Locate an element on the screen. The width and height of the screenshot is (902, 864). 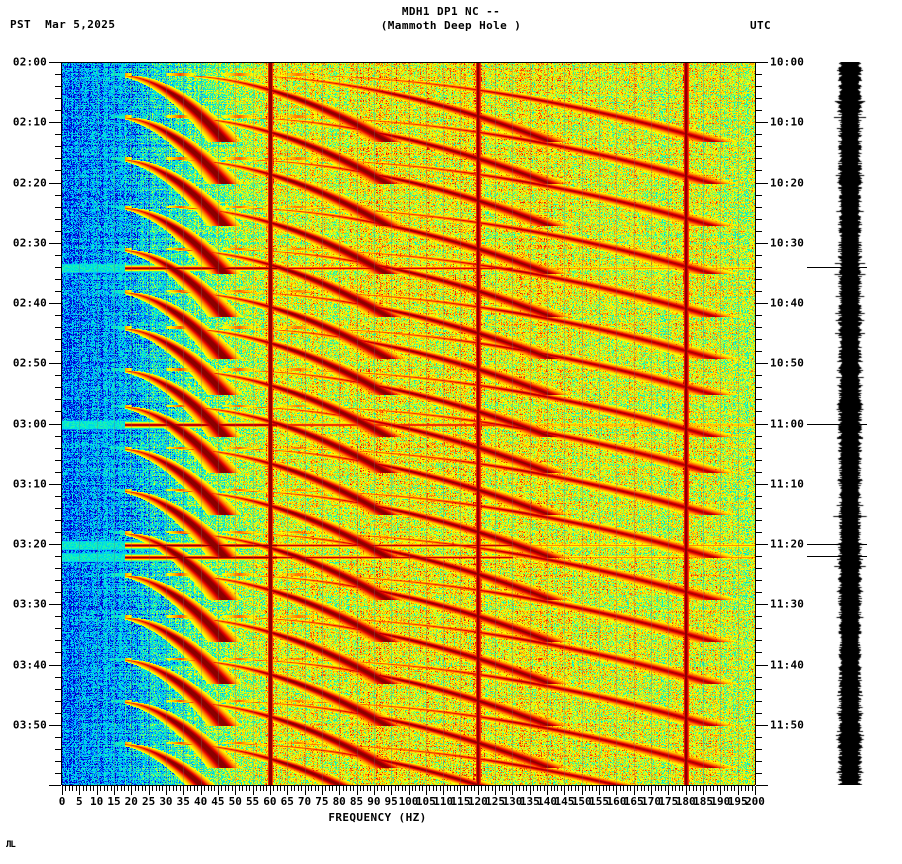
time-label-utc: 10:20 is located at coordinates (787, 182).